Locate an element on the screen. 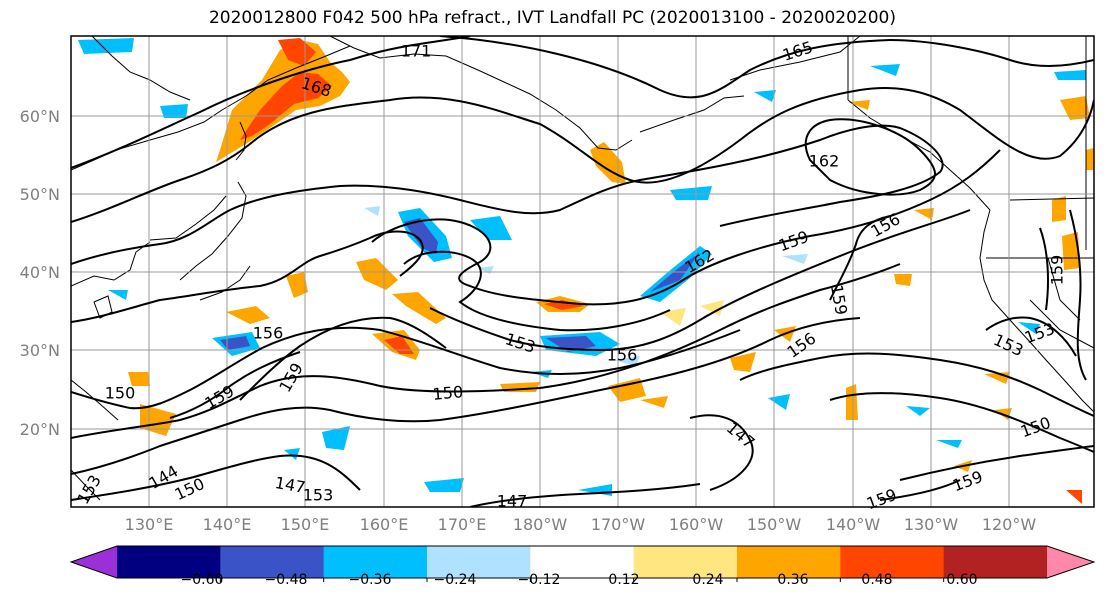 The image size is (1105, 601). colorbar-tick-label: −0.60 is located at coordinates (202, 580).